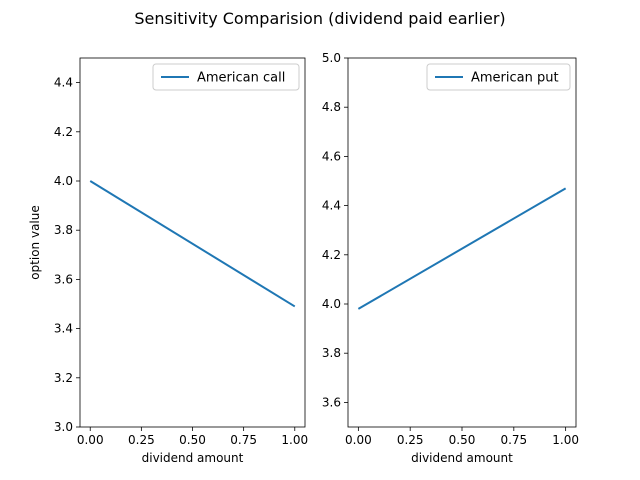 The width and height of the screenshot is (640, 480). I want to click on y-axis-label: option value, so click(35, 242).